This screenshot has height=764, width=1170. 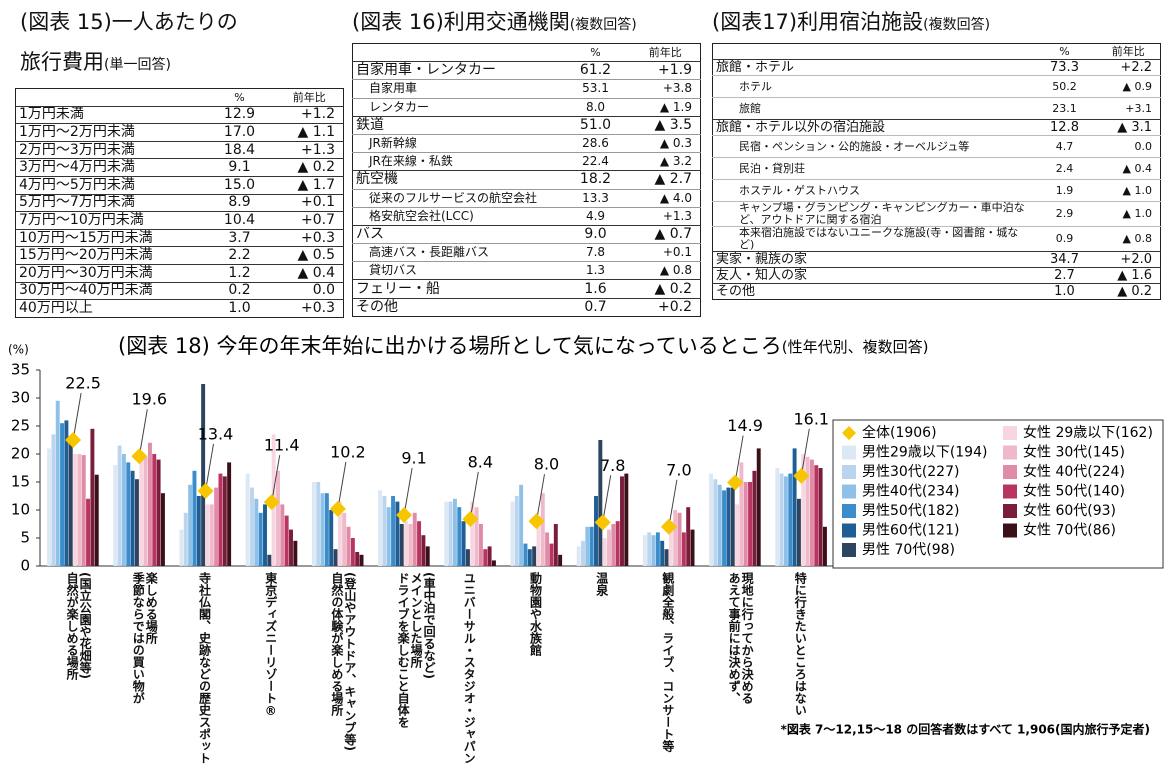 I want to click on change: +0.3, so click(x=309, y=237).